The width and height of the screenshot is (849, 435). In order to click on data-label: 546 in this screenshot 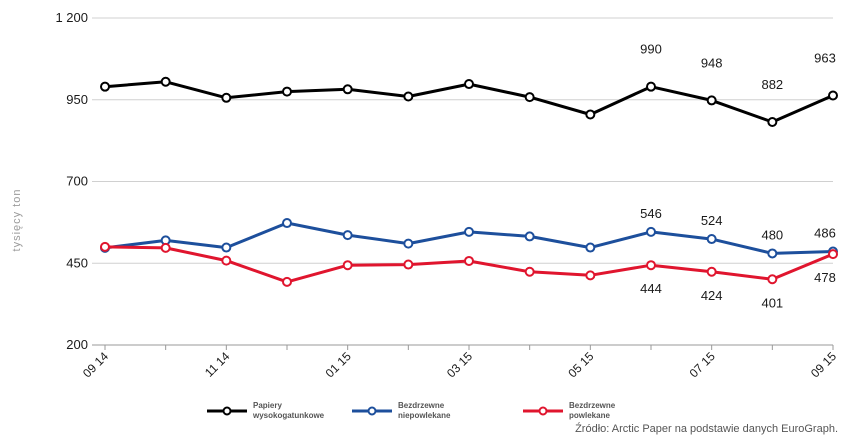, I will do `click(651, 213)`.